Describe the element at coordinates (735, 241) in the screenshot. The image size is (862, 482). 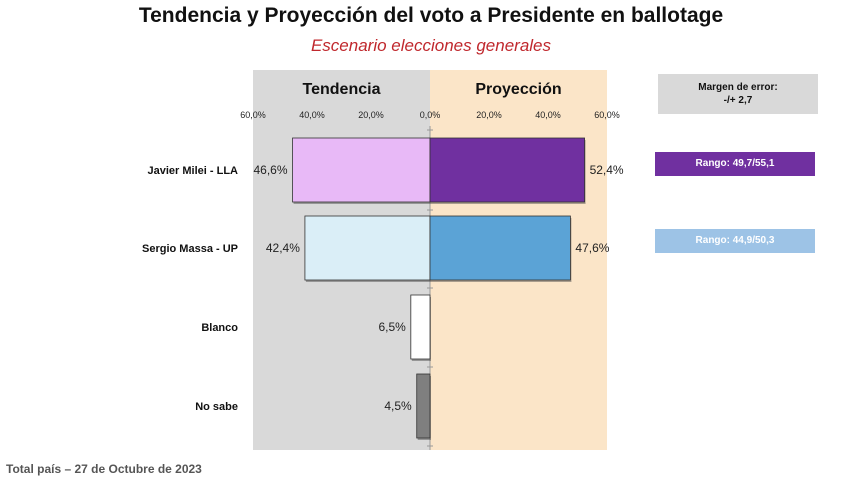
I see `range-box-massa: Rango: 44,9/50,3` at that location.